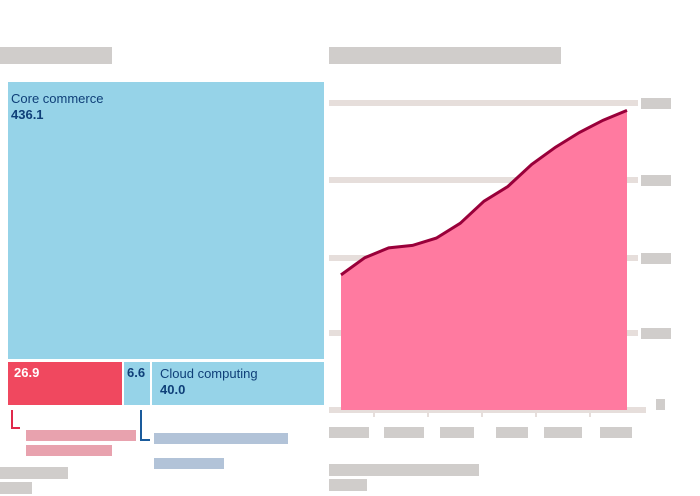 This screenshot has height=496, width=700. What do you see at coordinates (15, 419) in the screenshot?
I see `digital-callout-line` at bounding box center [15, 419].